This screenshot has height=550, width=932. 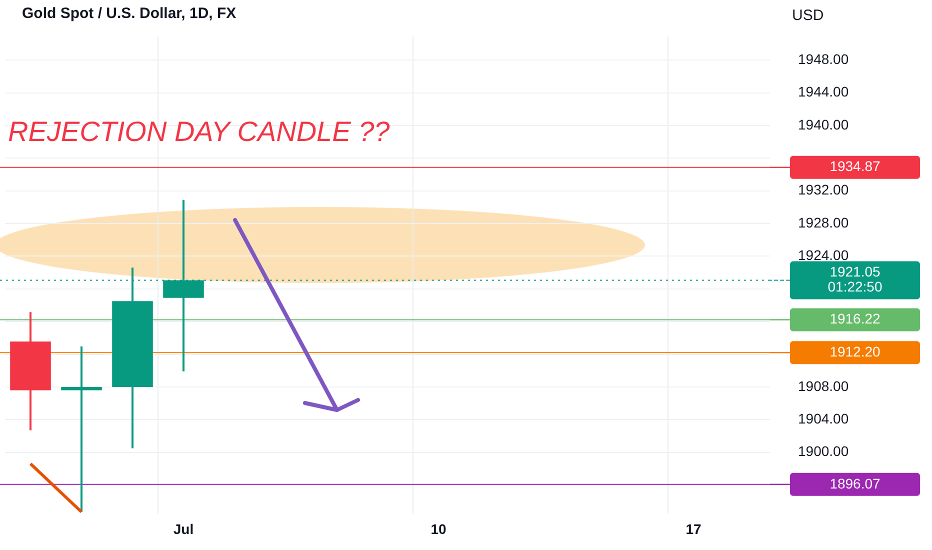 I want to click on ref-line-label: 1921.05 01:22:50, so click(x=855, y=279).